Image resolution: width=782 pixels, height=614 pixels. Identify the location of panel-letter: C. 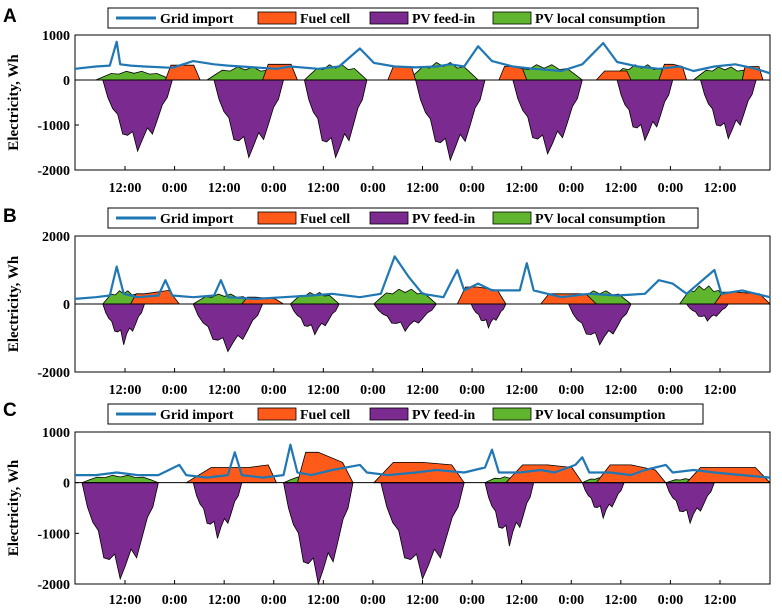
(10, 410).